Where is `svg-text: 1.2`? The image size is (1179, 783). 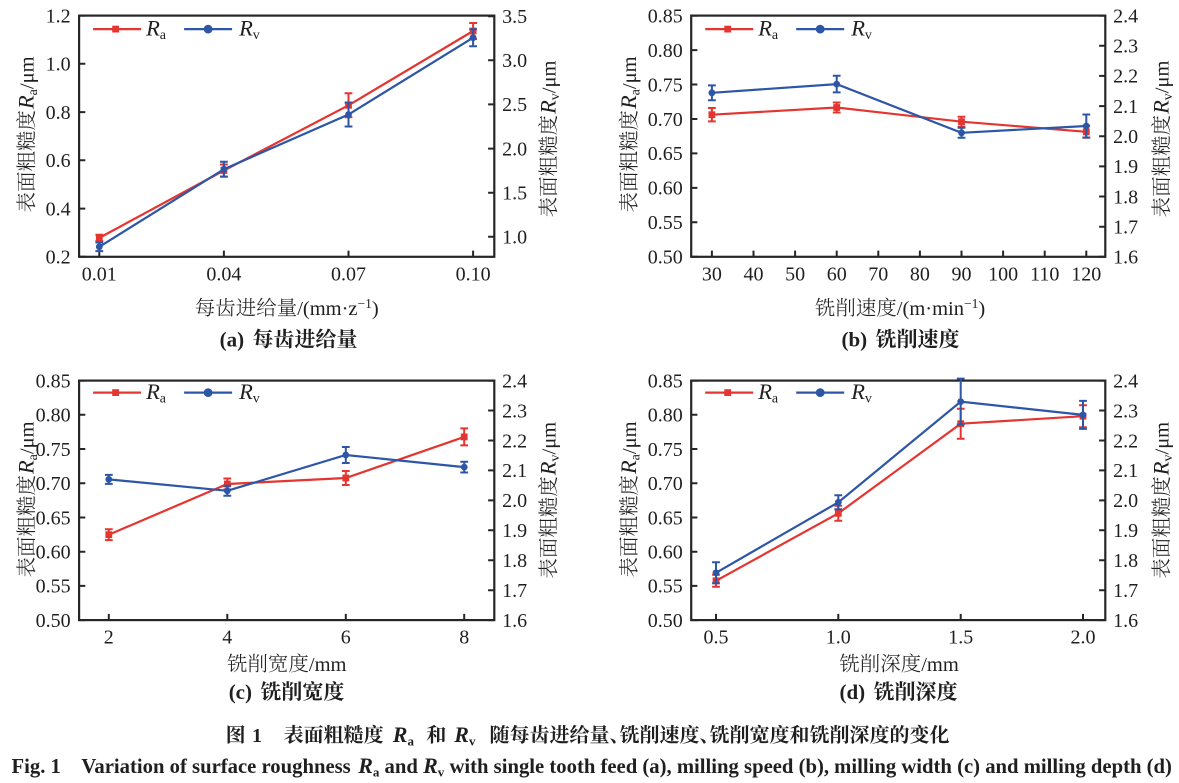
svg-text: 1.2 is located at coordinates (58, 16).